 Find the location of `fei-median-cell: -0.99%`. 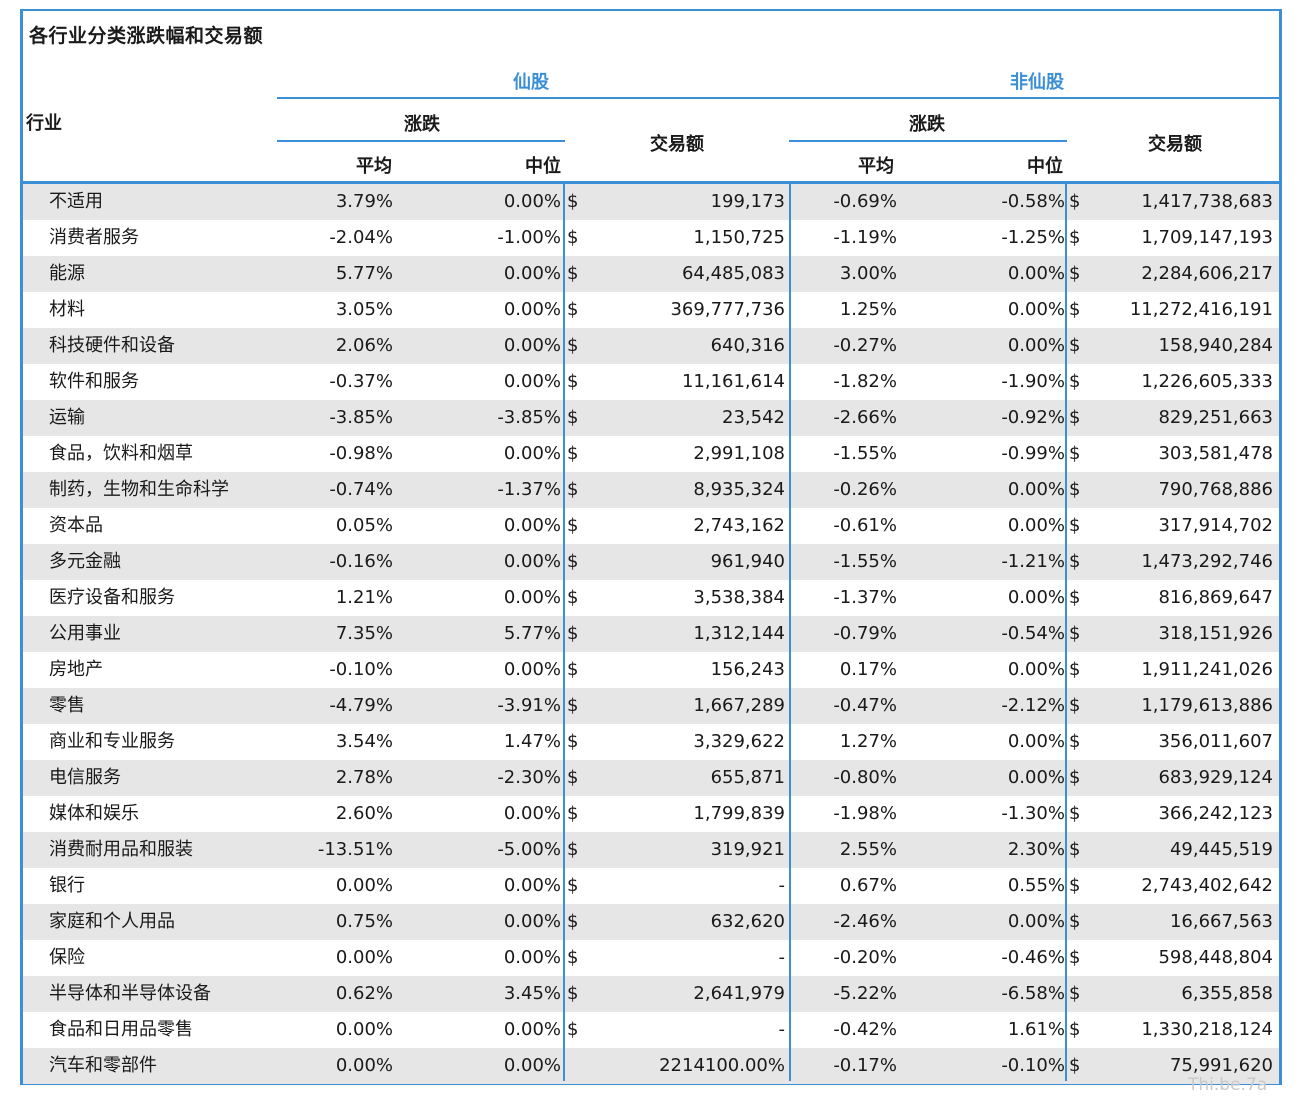

fei-median-cell: -0.99% is located at coordinates (1033, 453).